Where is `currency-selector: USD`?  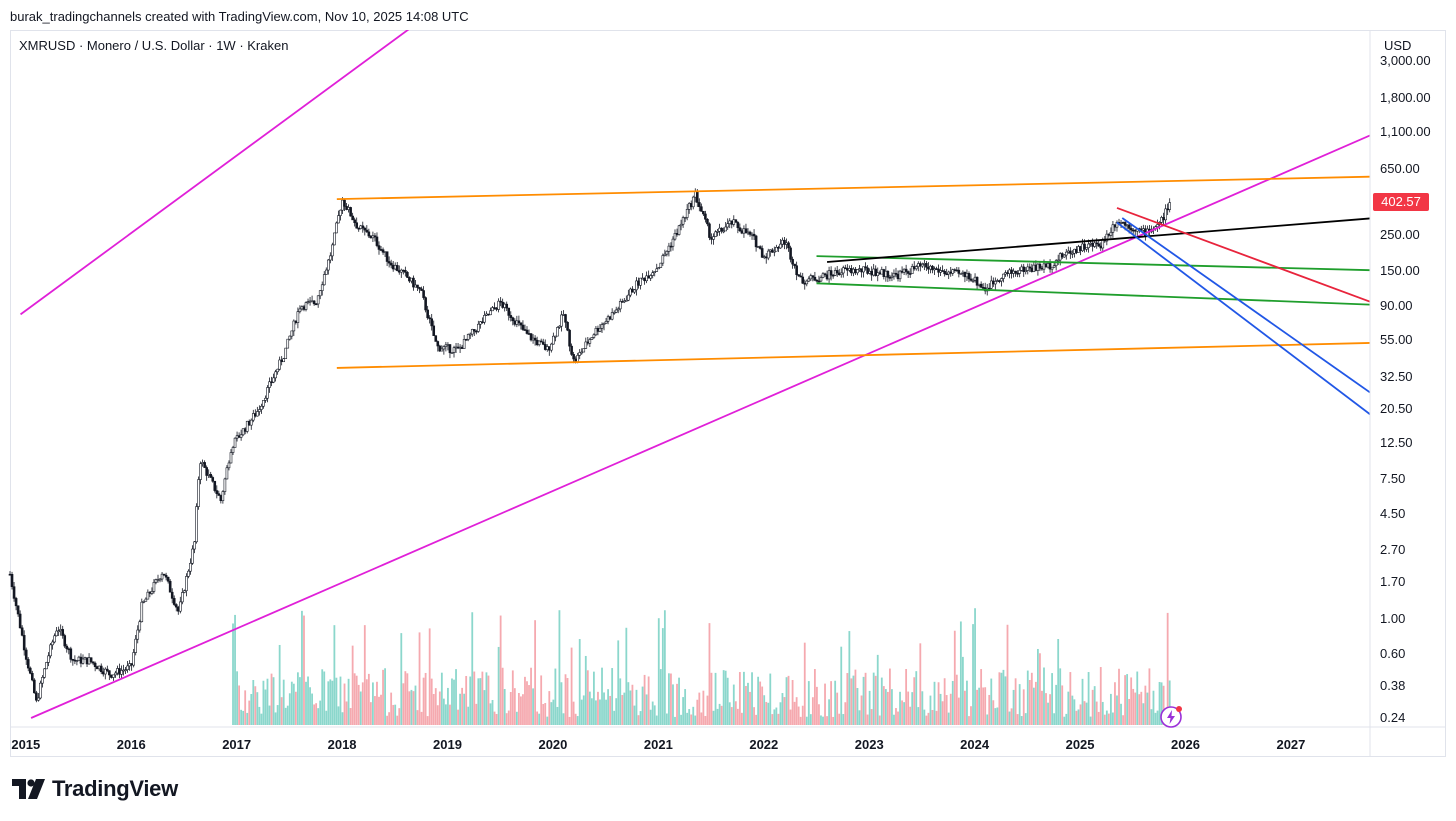 currency-selector: USD is located at coordinates (1406, 46).